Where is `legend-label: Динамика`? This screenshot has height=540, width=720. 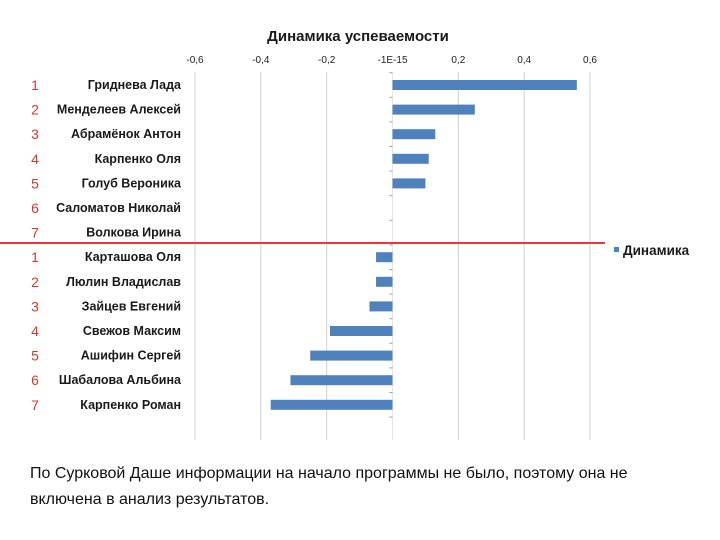 legend-label: Динамика is located at coordinates (656, 250).